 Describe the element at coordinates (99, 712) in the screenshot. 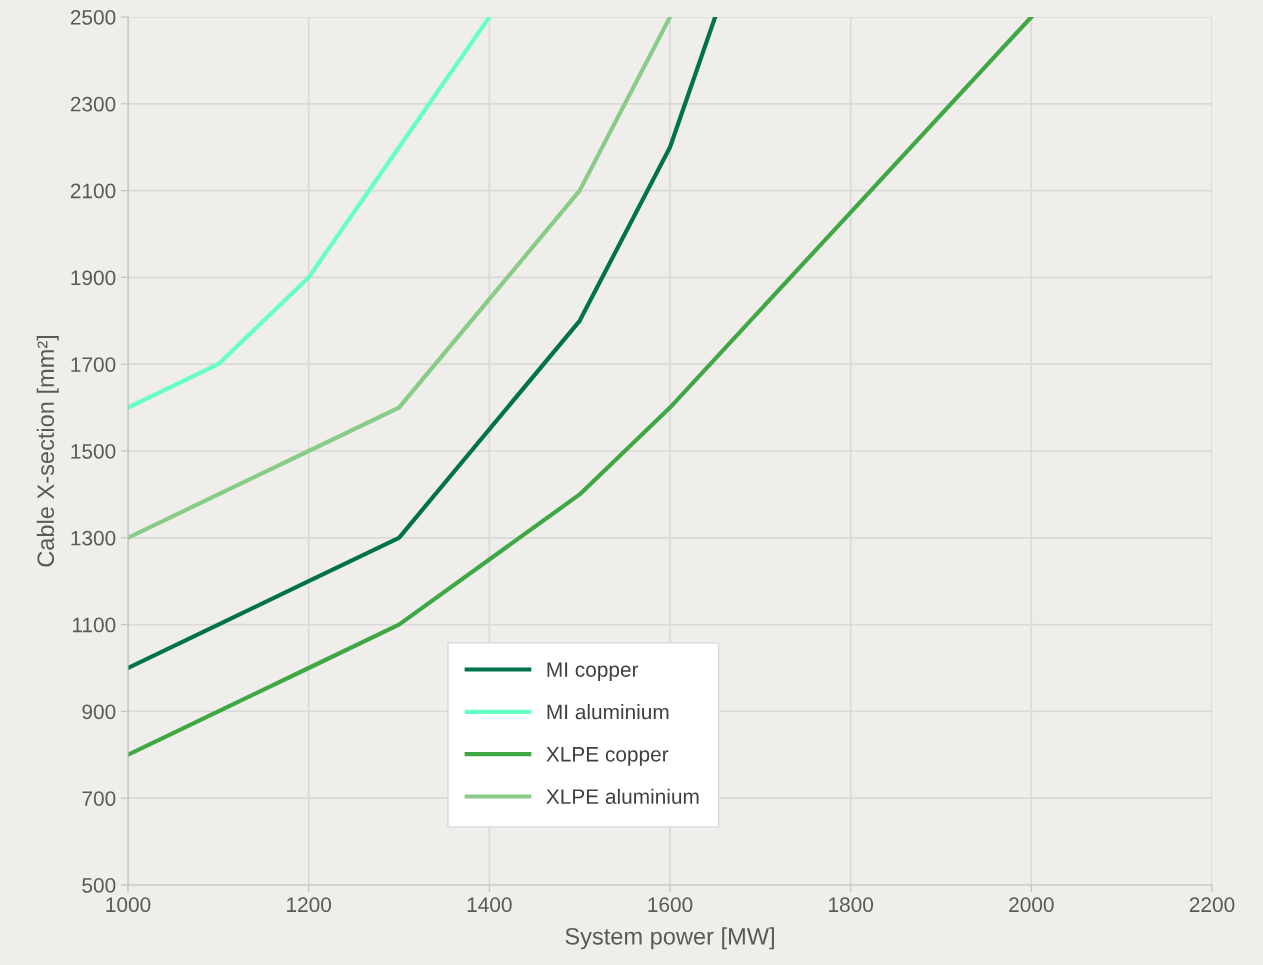

I see `y-tick-label: 900` at that location.